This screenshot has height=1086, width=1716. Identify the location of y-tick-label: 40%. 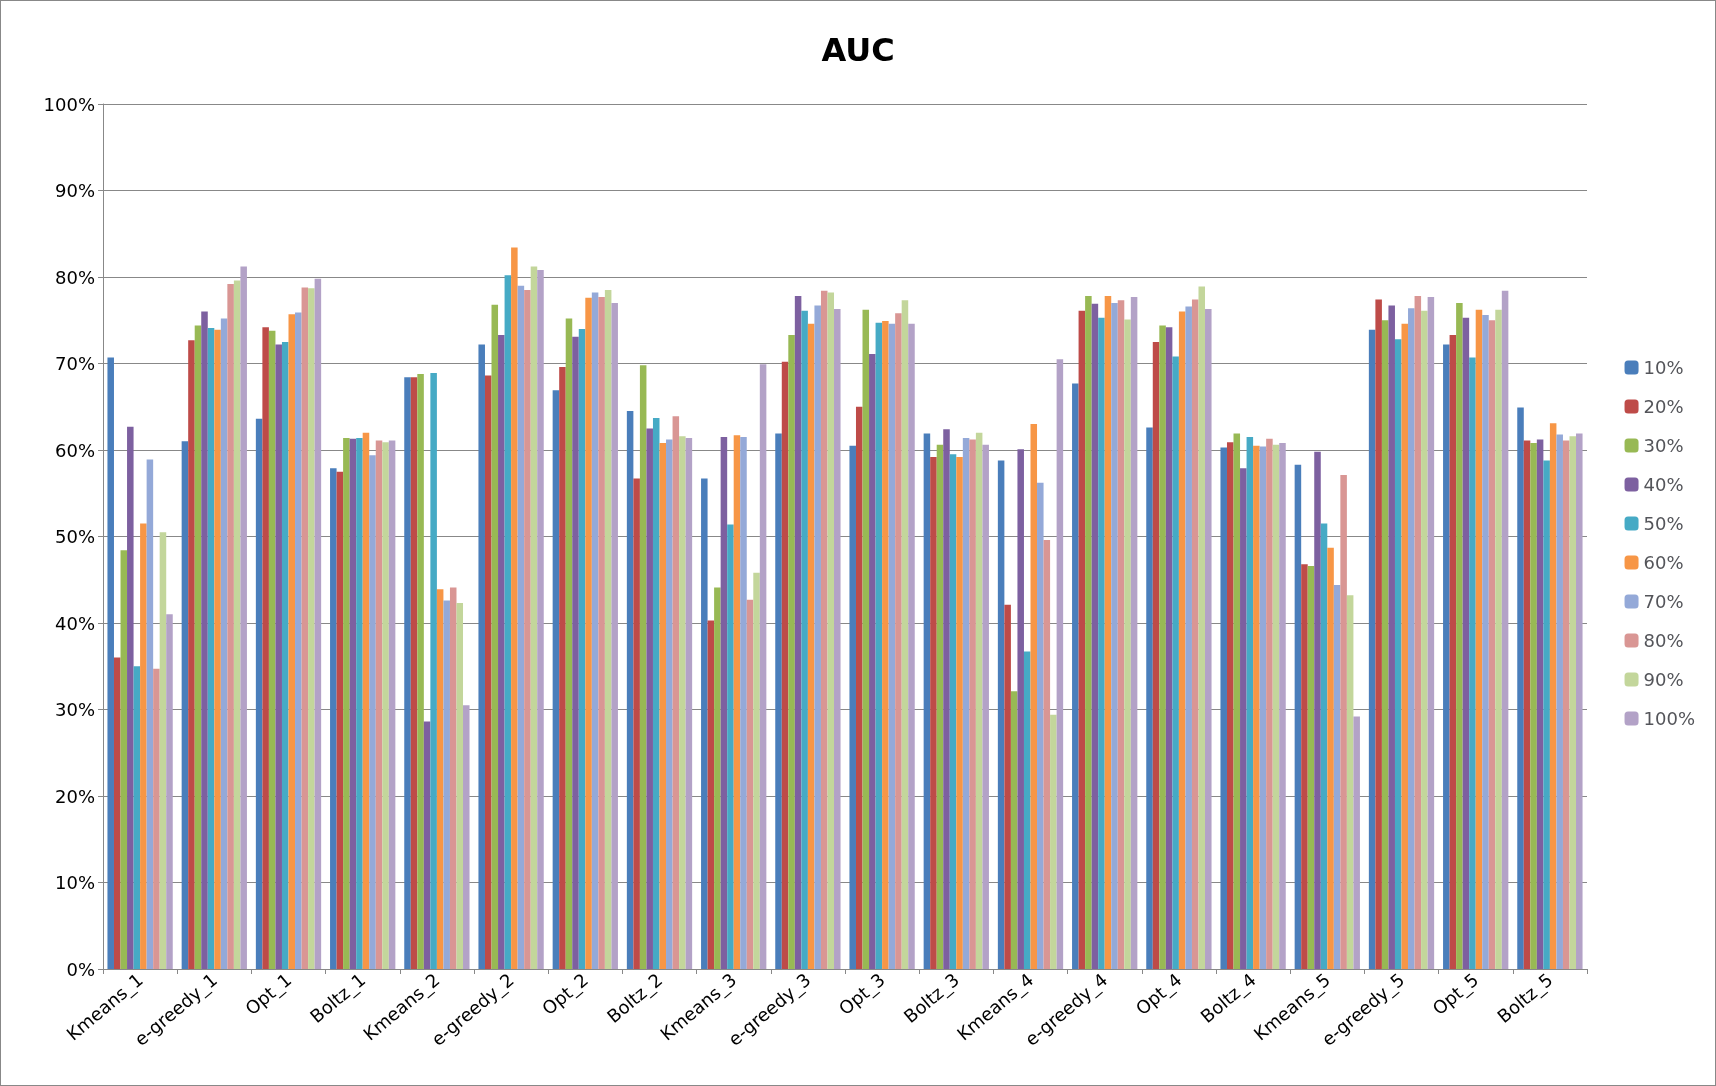
(74, 623).